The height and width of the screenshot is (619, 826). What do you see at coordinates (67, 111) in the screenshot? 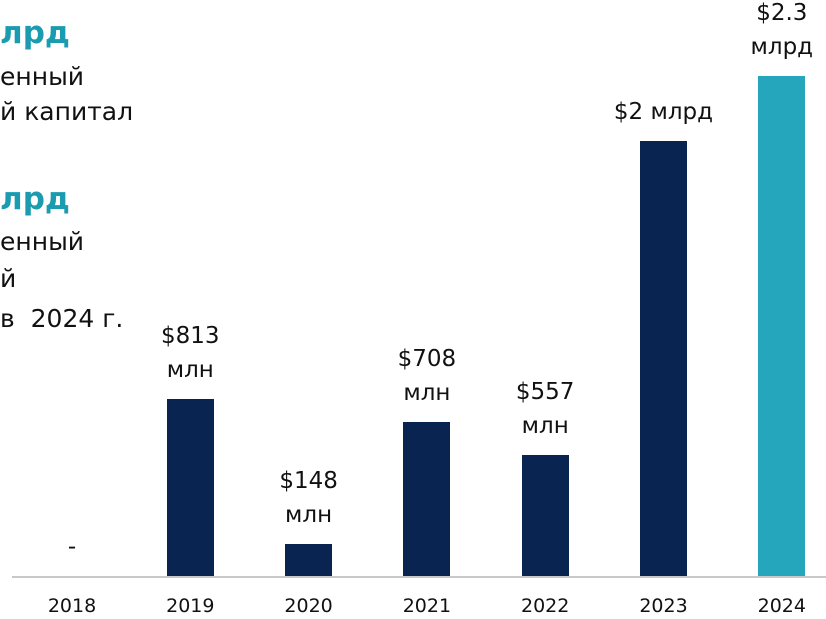
I see `side-text: й капитал` at bounding box center [67, 111].